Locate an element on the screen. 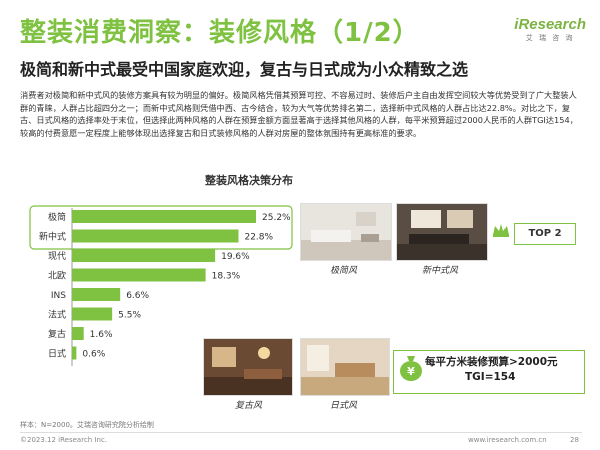 Image resolution: width=600 pixels, height=450 pixels. bar-INS is located at coordinates (96, 294).